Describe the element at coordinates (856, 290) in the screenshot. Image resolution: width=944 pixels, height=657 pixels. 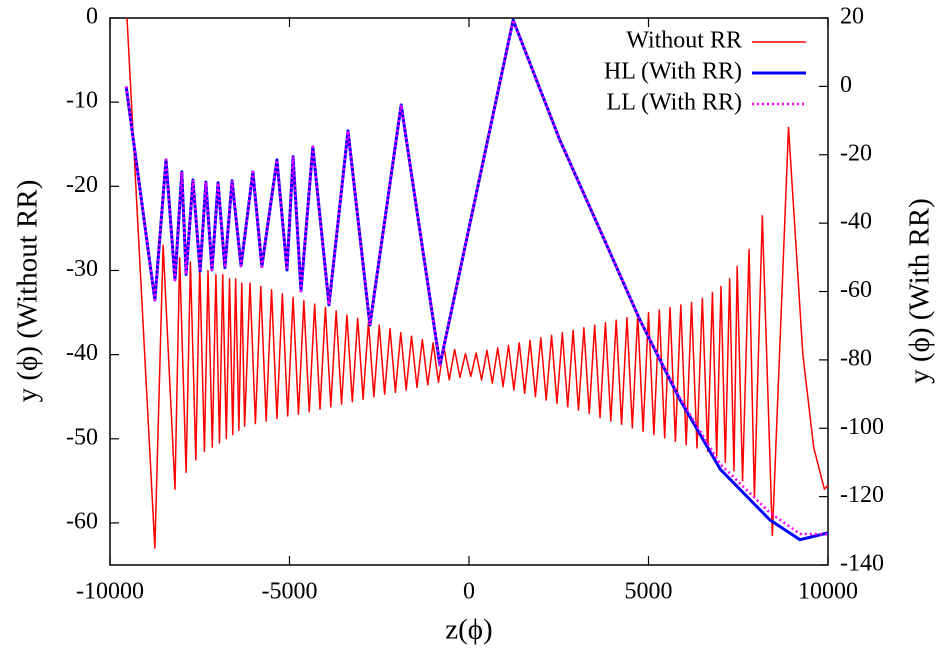
I see `y2-tick-label: -60` at that location.